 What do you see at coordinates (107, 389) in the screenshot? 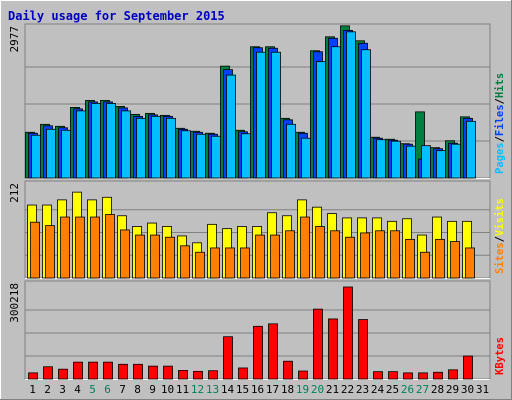
I see `x-tick-label: 6` at bounding box center [107, 389].